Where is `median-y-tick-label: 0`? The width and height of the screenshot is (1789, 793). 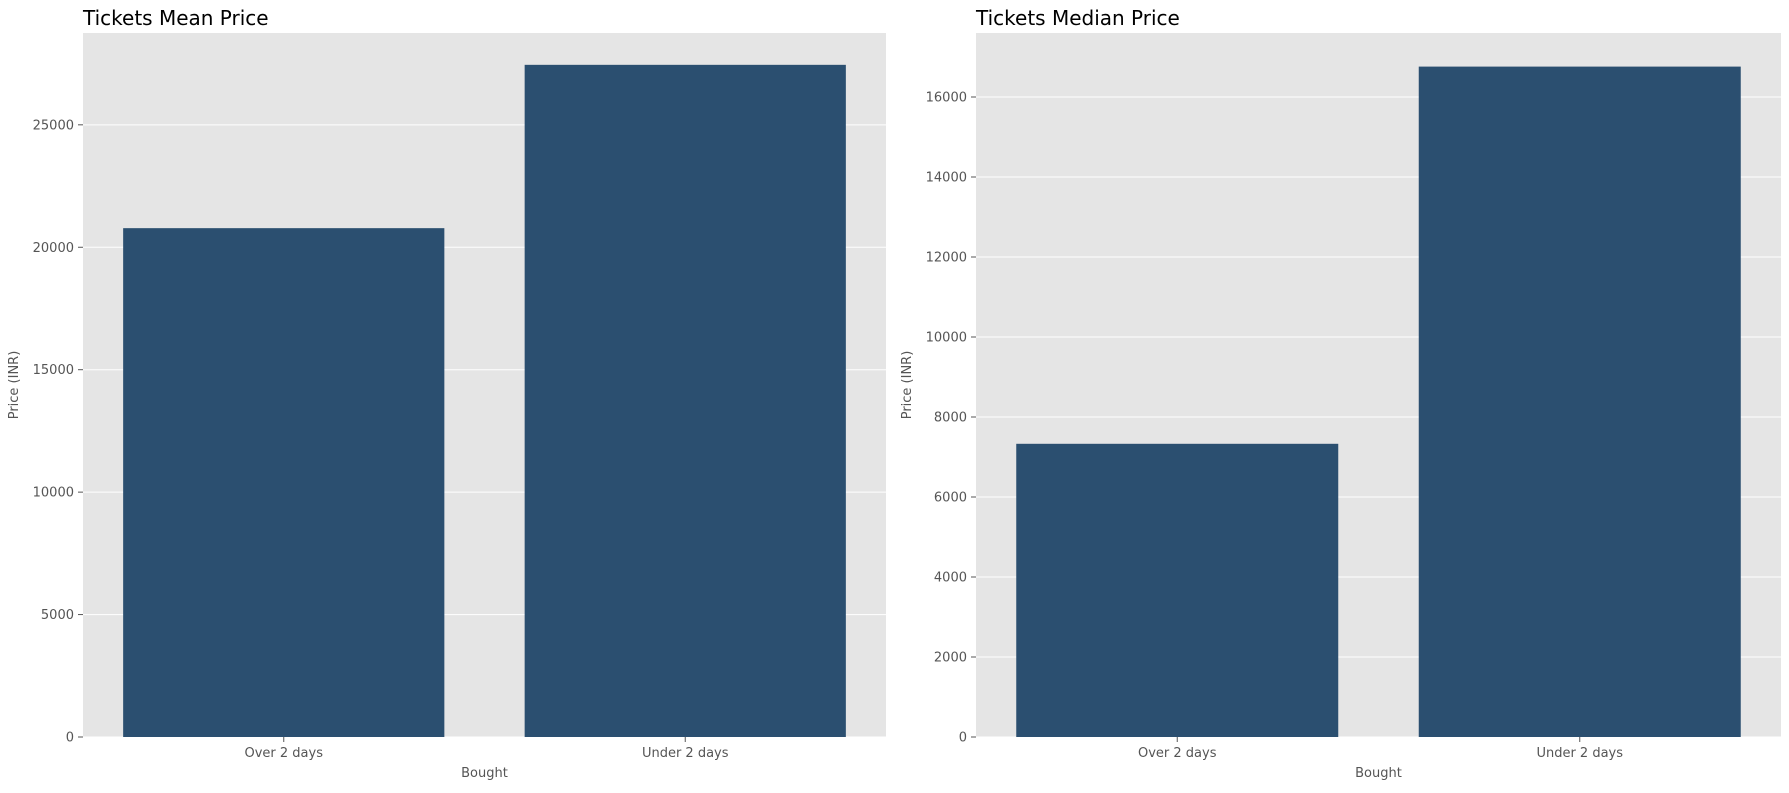
median-y-tick-label: 0 is located at coordinates (963, 738).